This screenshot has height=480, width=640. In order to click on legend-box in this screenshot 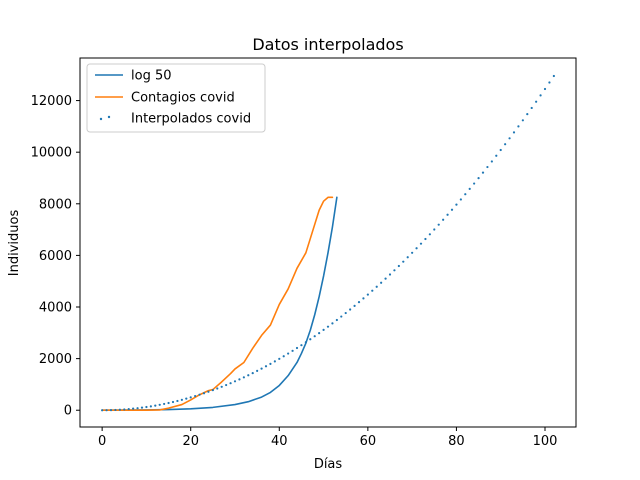, I will do `click(176, 98)`.